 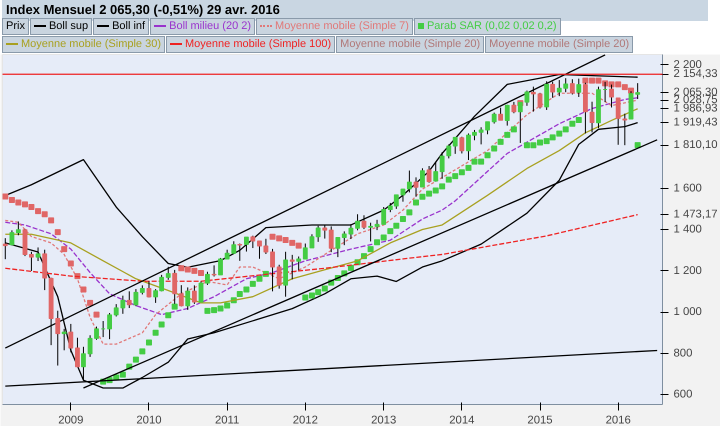 What do you see at coordinates (305, 420) in the screenshot?
I see `x-tick-label: 2012` at bounding box center [305, 420].